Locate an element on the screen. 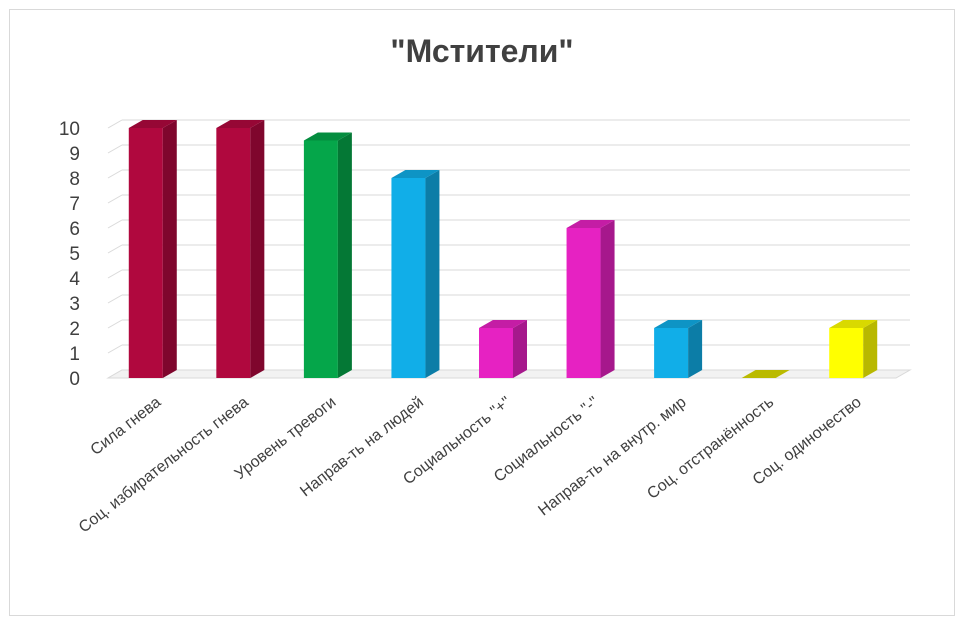 The width and height of the screenshot is (964, 624). y-tick-label: 5 is located at coordinates (74, 254).